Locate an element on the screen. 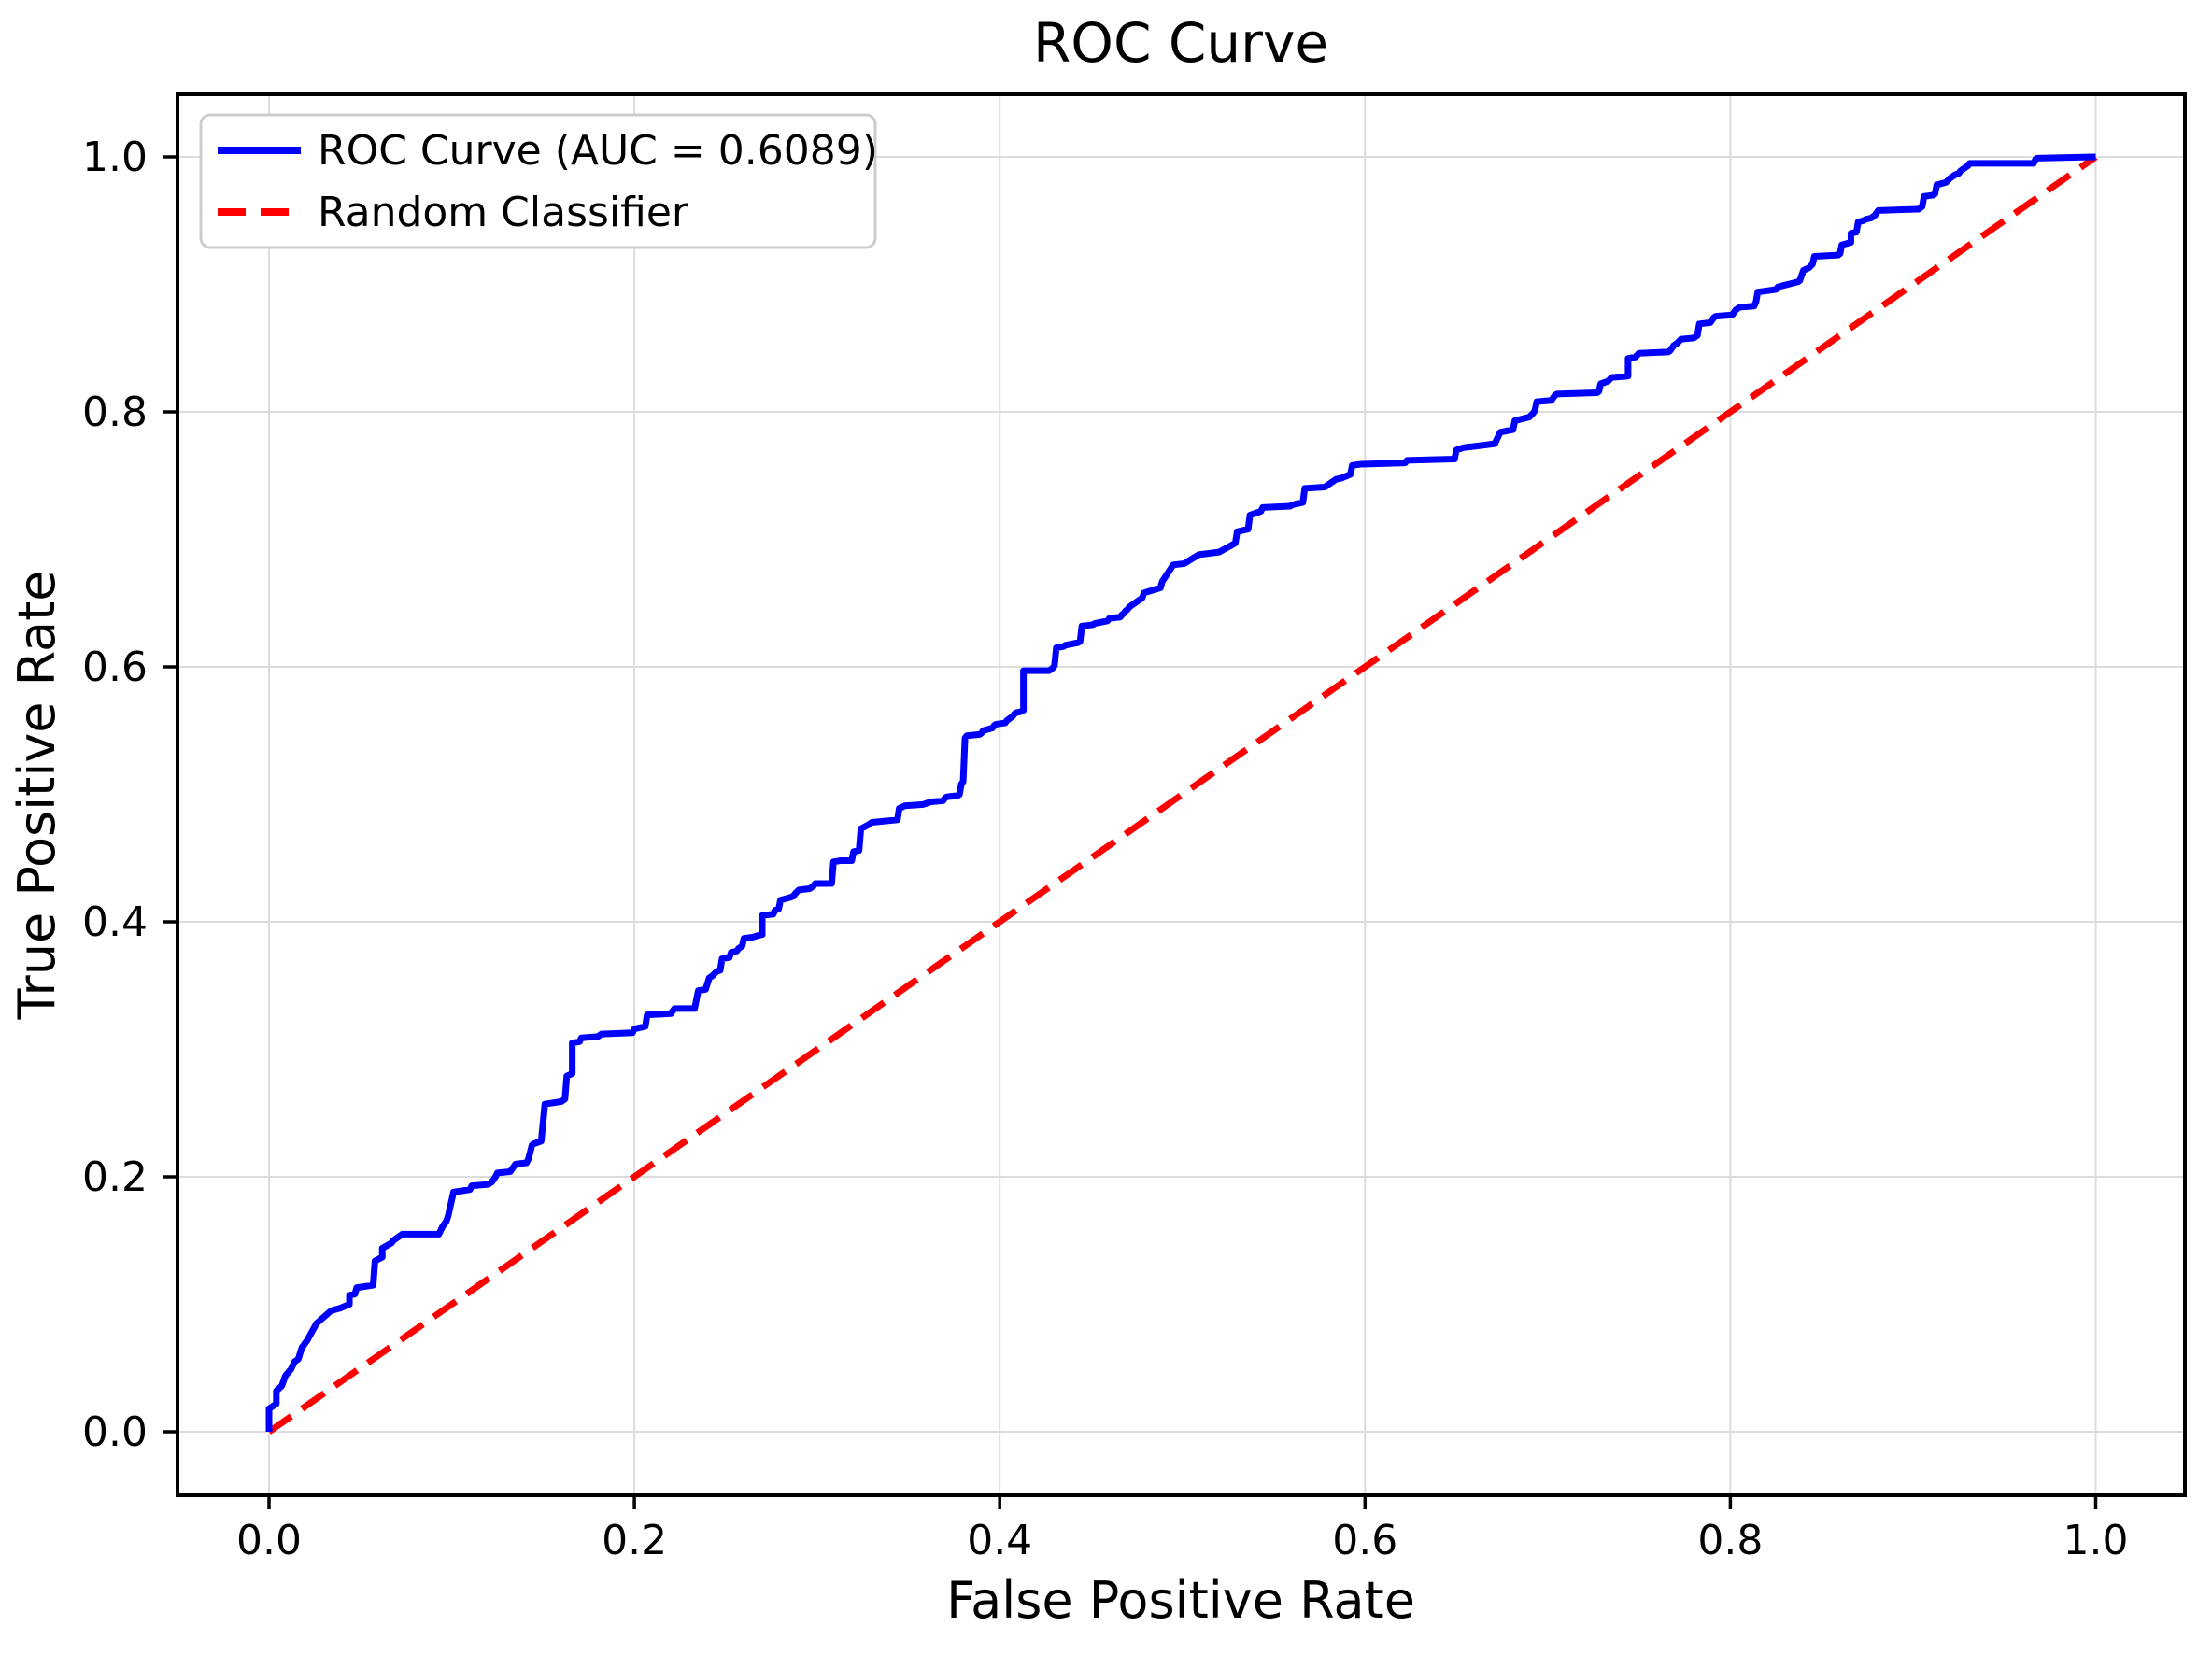 This screenshot has height=1655, width=2212. y-tick-label: 0.6 is located at coordinates (115, 667).